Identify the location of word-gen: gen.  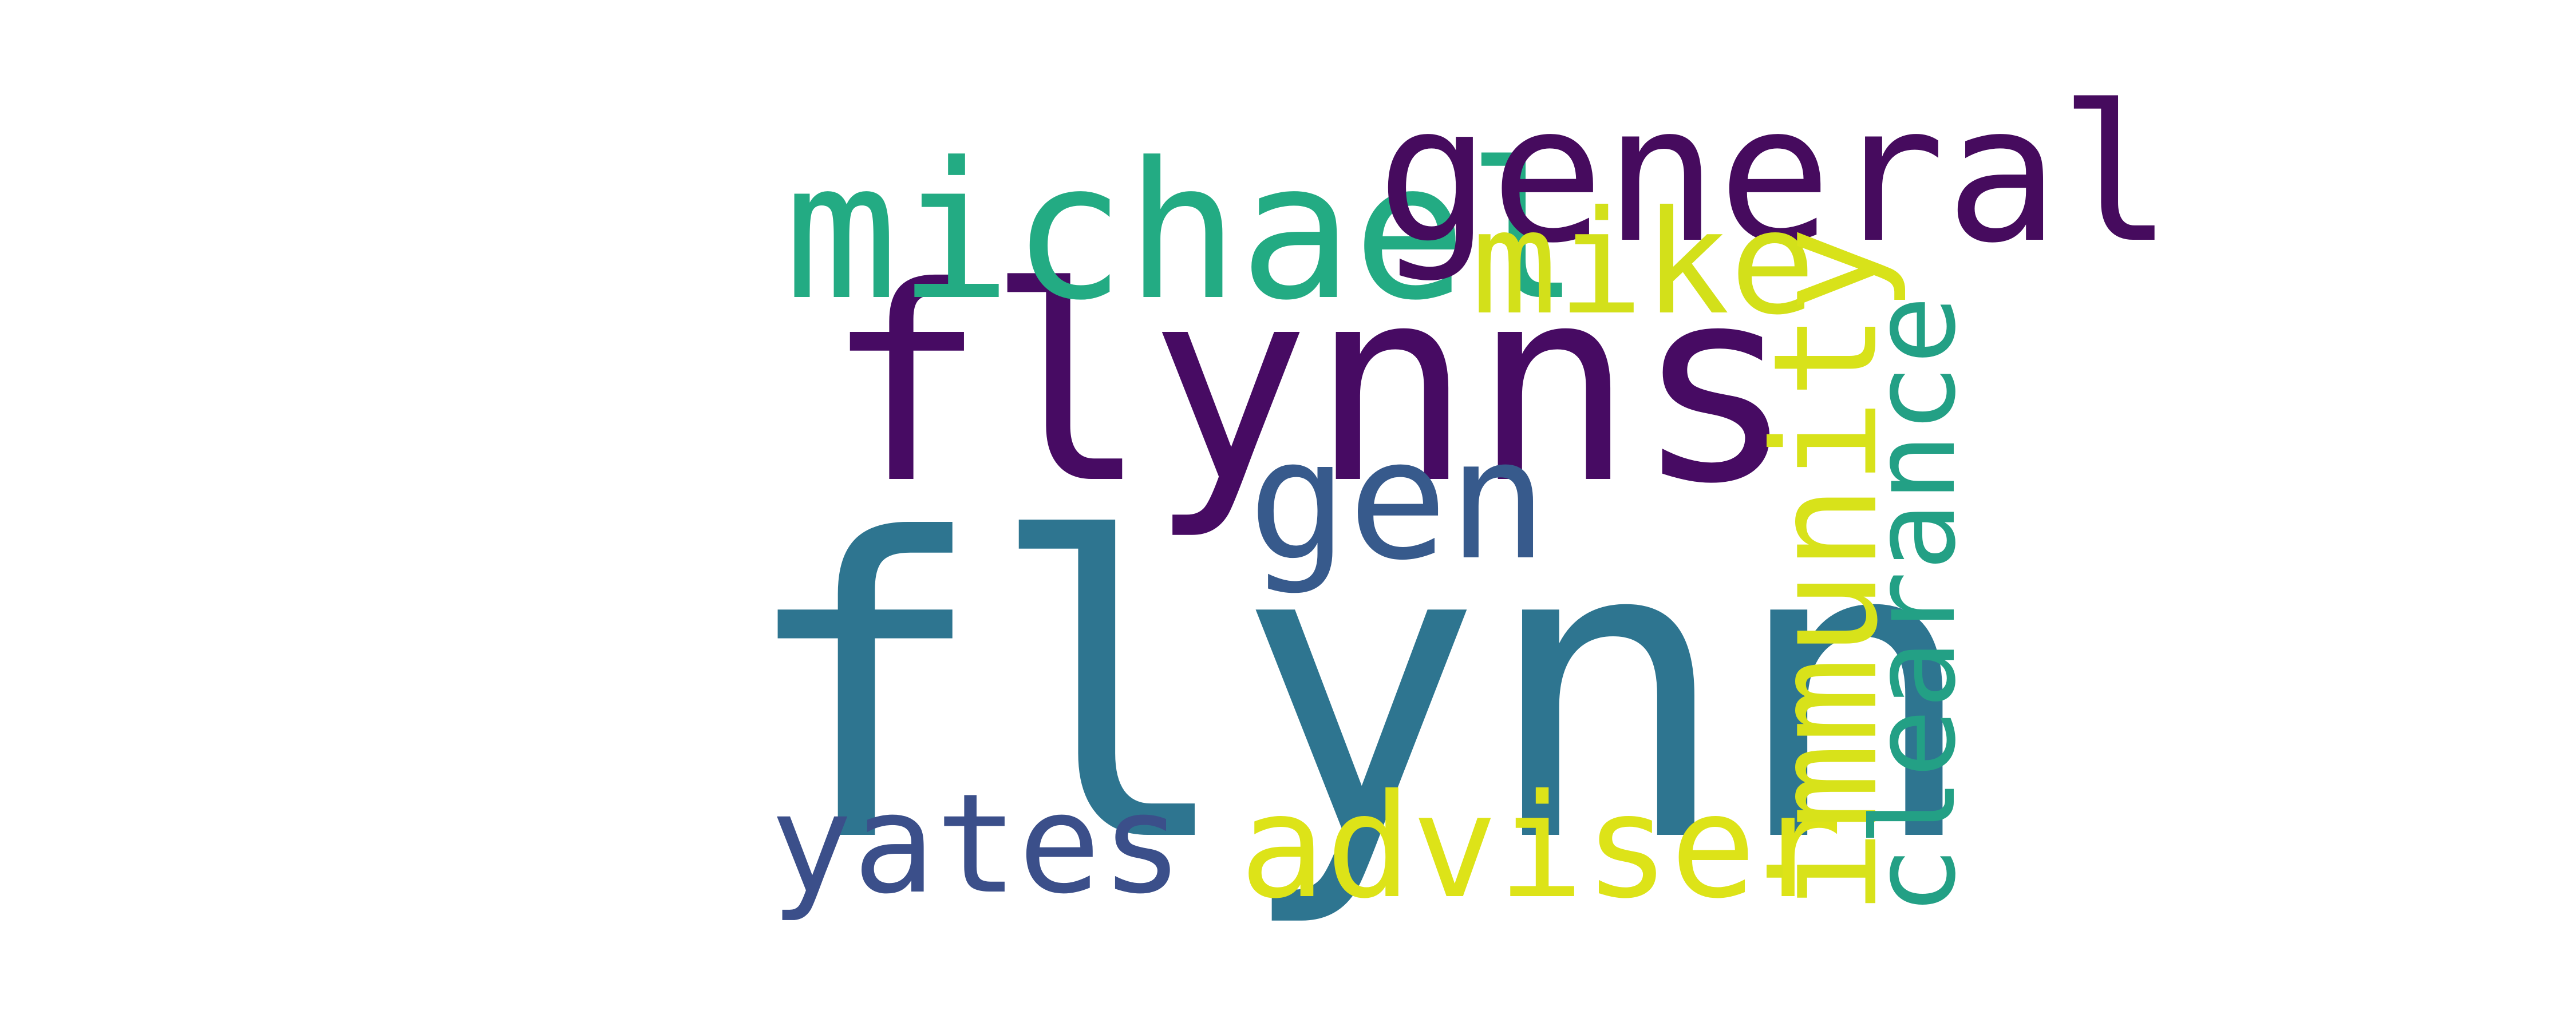
(1398, 500).